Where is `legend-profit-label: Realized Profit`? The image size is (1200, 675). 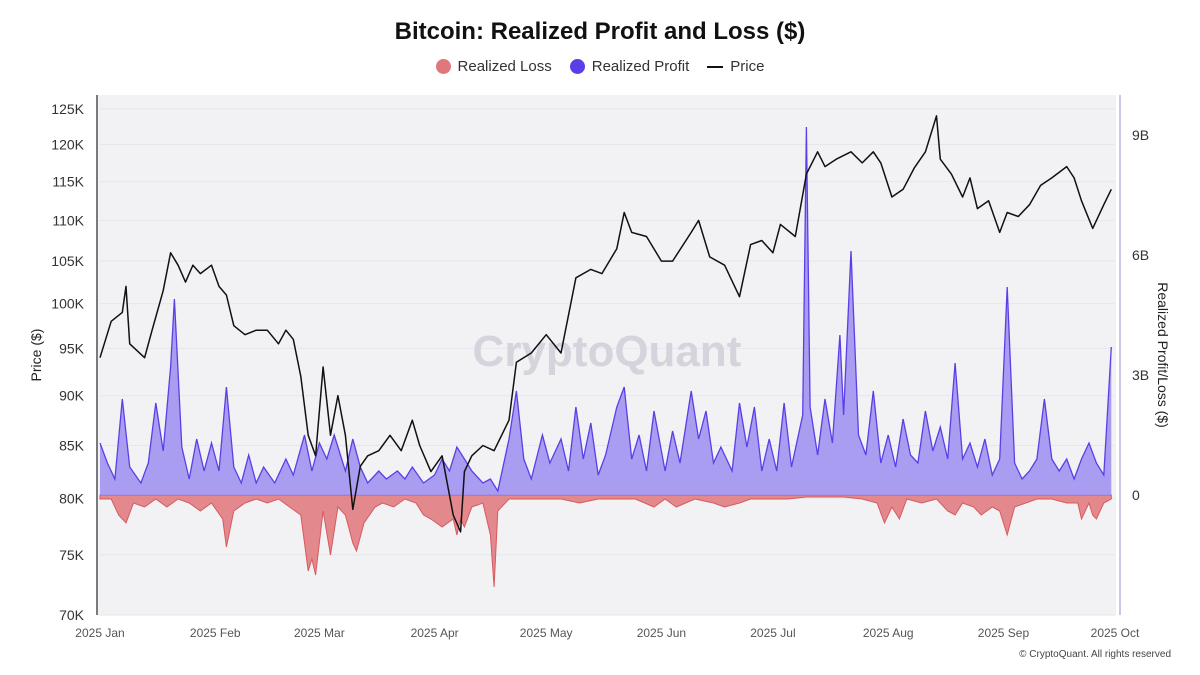
legend-profit-label: Realized Profit is located at coordinates (640, 66).